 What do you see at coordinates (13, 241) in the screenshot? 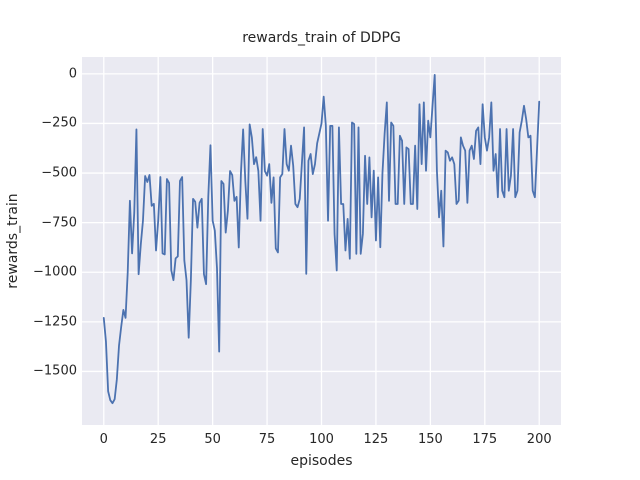
I see `y-axis-label: rewards_train` at bounding box center [13, 241].